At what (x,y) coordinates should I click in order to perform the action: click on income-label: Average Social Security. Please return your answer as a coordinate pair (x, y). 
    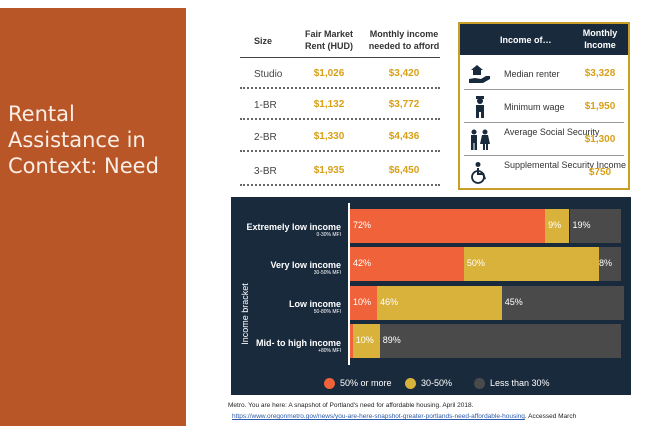
    Looking at the image, I should click on (552, 132).